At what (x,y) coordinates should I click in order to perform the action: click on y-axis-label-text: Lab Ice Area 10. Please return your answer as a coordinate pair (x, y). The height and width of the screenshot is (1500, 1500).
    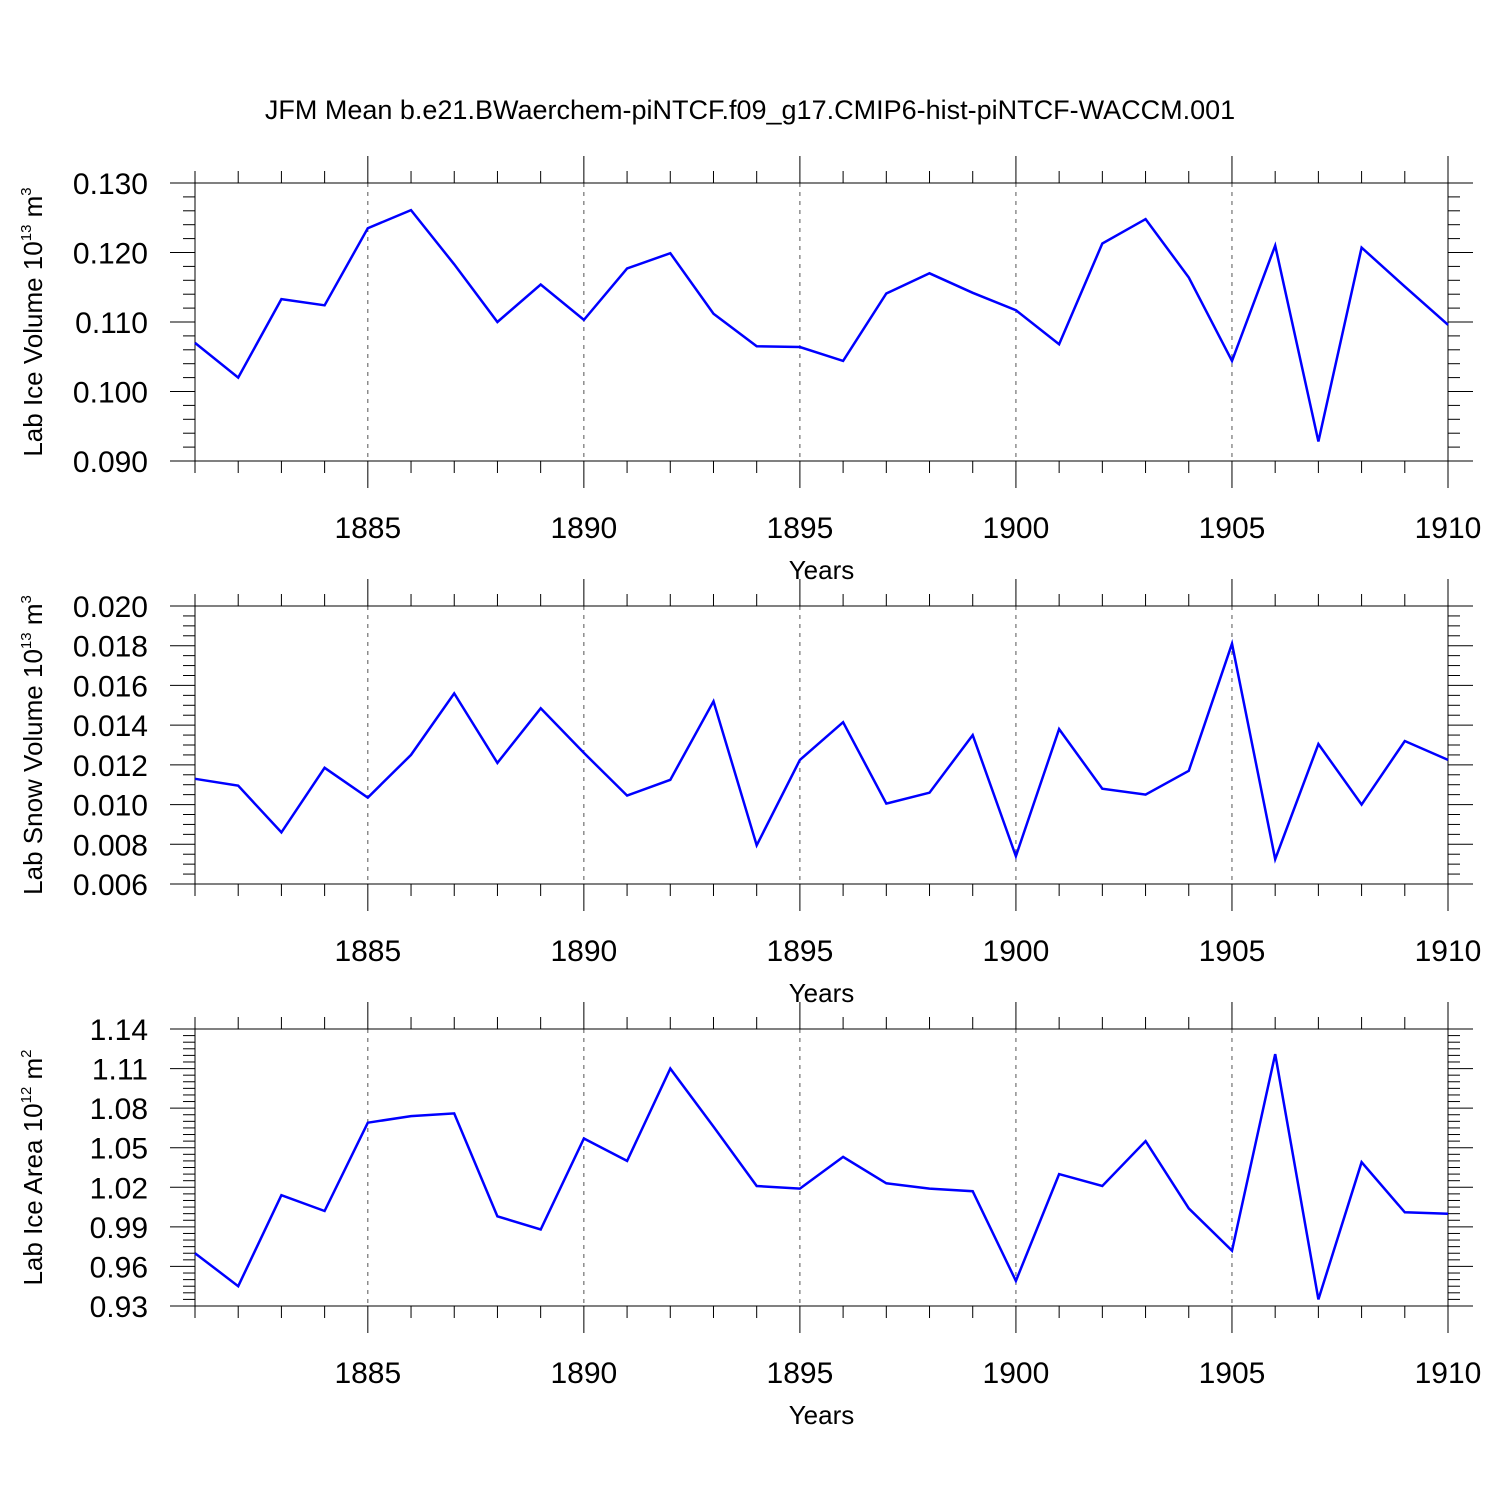
    Looking at the image, I should click on (33, 1194).